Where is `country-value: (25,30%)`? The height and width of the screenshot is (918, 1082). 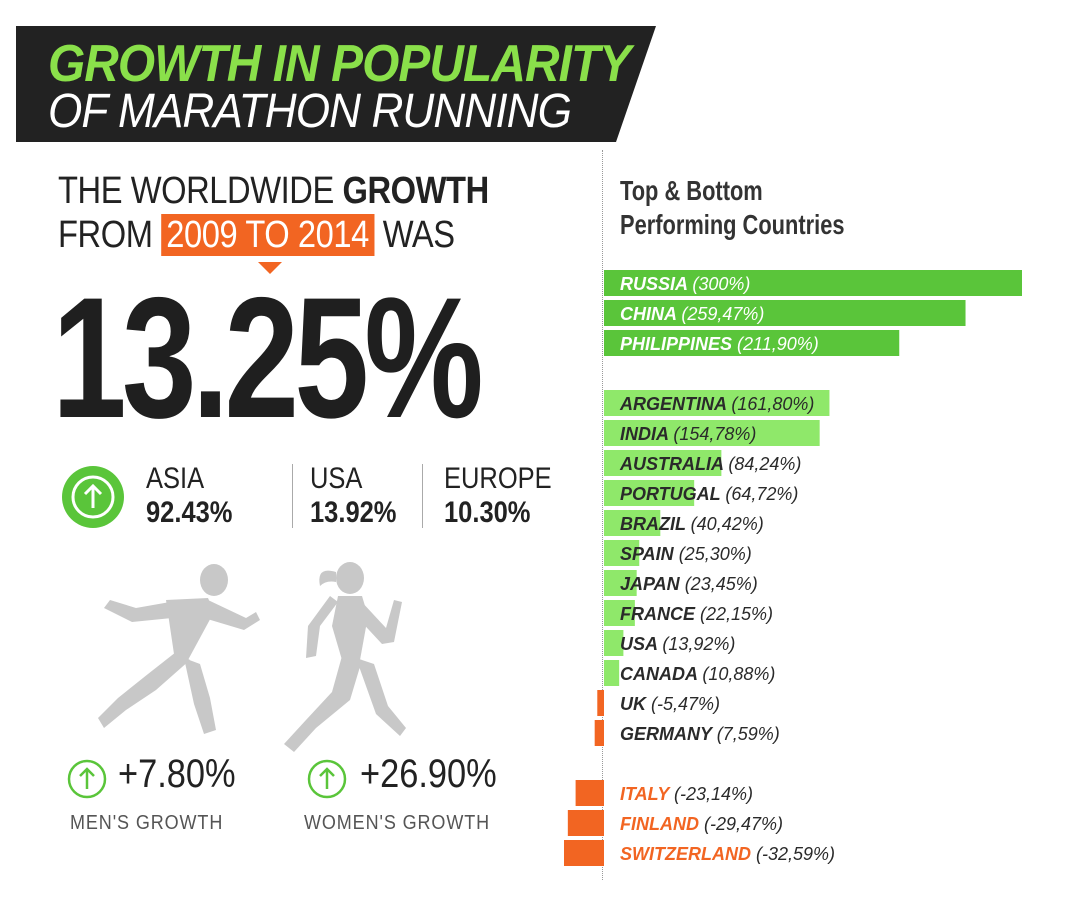 country-value: (25,30%) is located at coordinates (715, 554).